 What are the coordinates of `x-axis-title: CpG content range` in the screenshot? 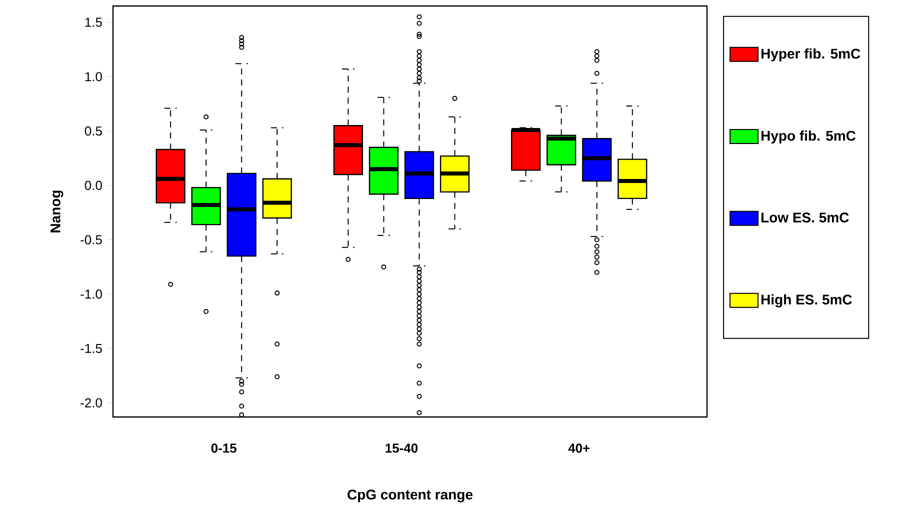 It's located at (410, 496).